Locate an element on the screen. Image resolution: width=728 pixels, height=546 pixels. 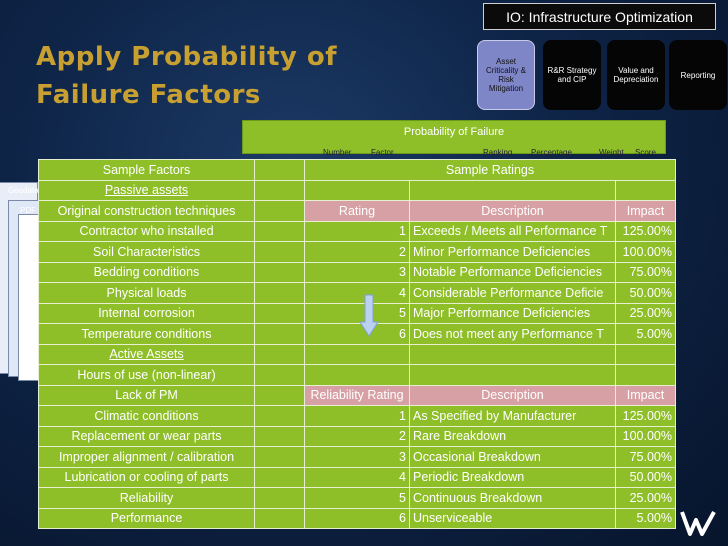
factor-cell: Reliability is located at coordinates (146, 498).